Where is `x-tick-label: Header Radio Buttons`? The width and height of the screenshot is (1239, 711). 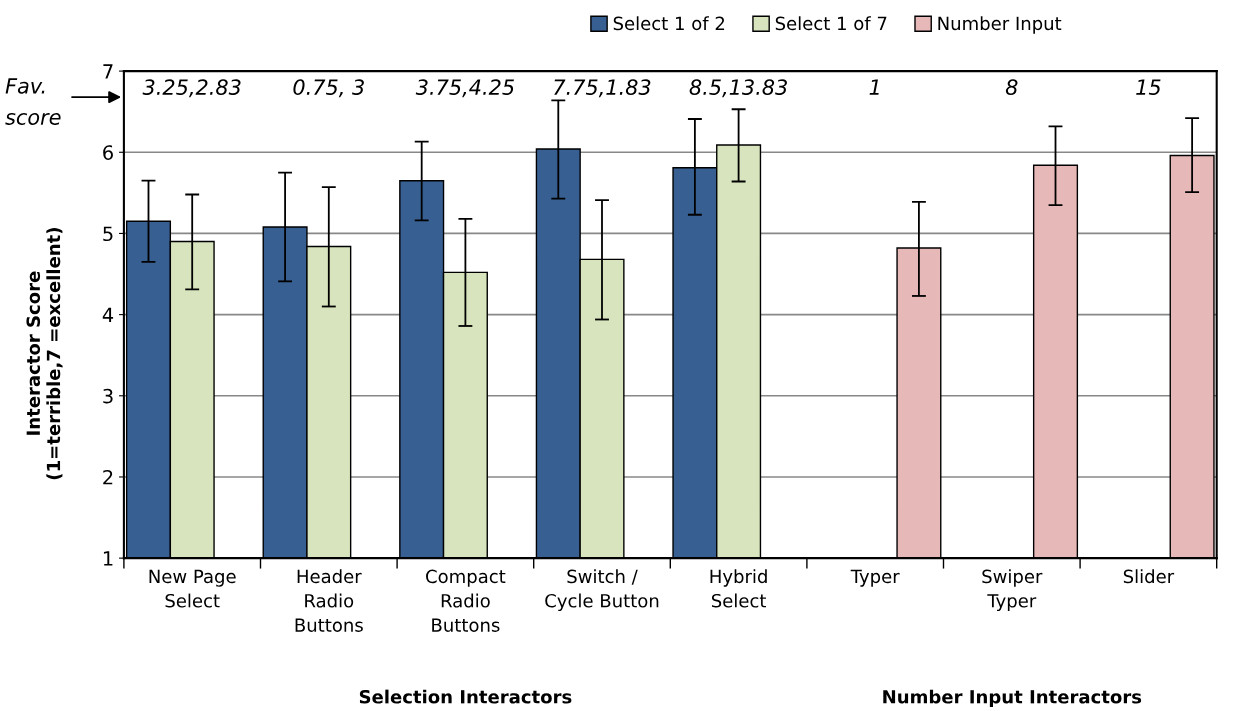
x-tick-label: Header Radio Buttons is located at coordinates (329, 600).